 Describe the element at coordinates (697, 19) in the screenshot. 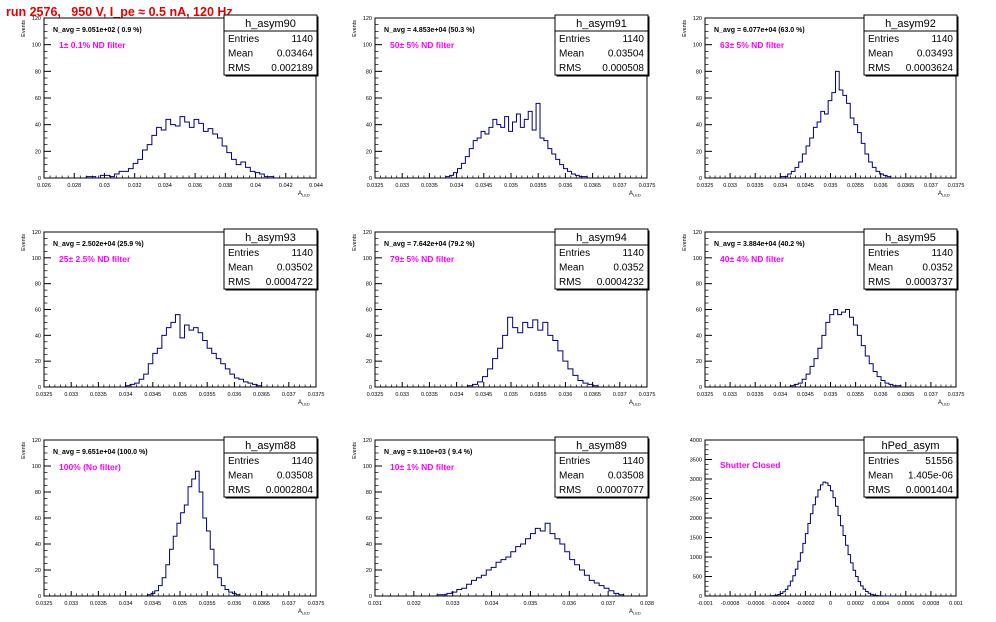

I see `y-tick-label: 120` at that location.